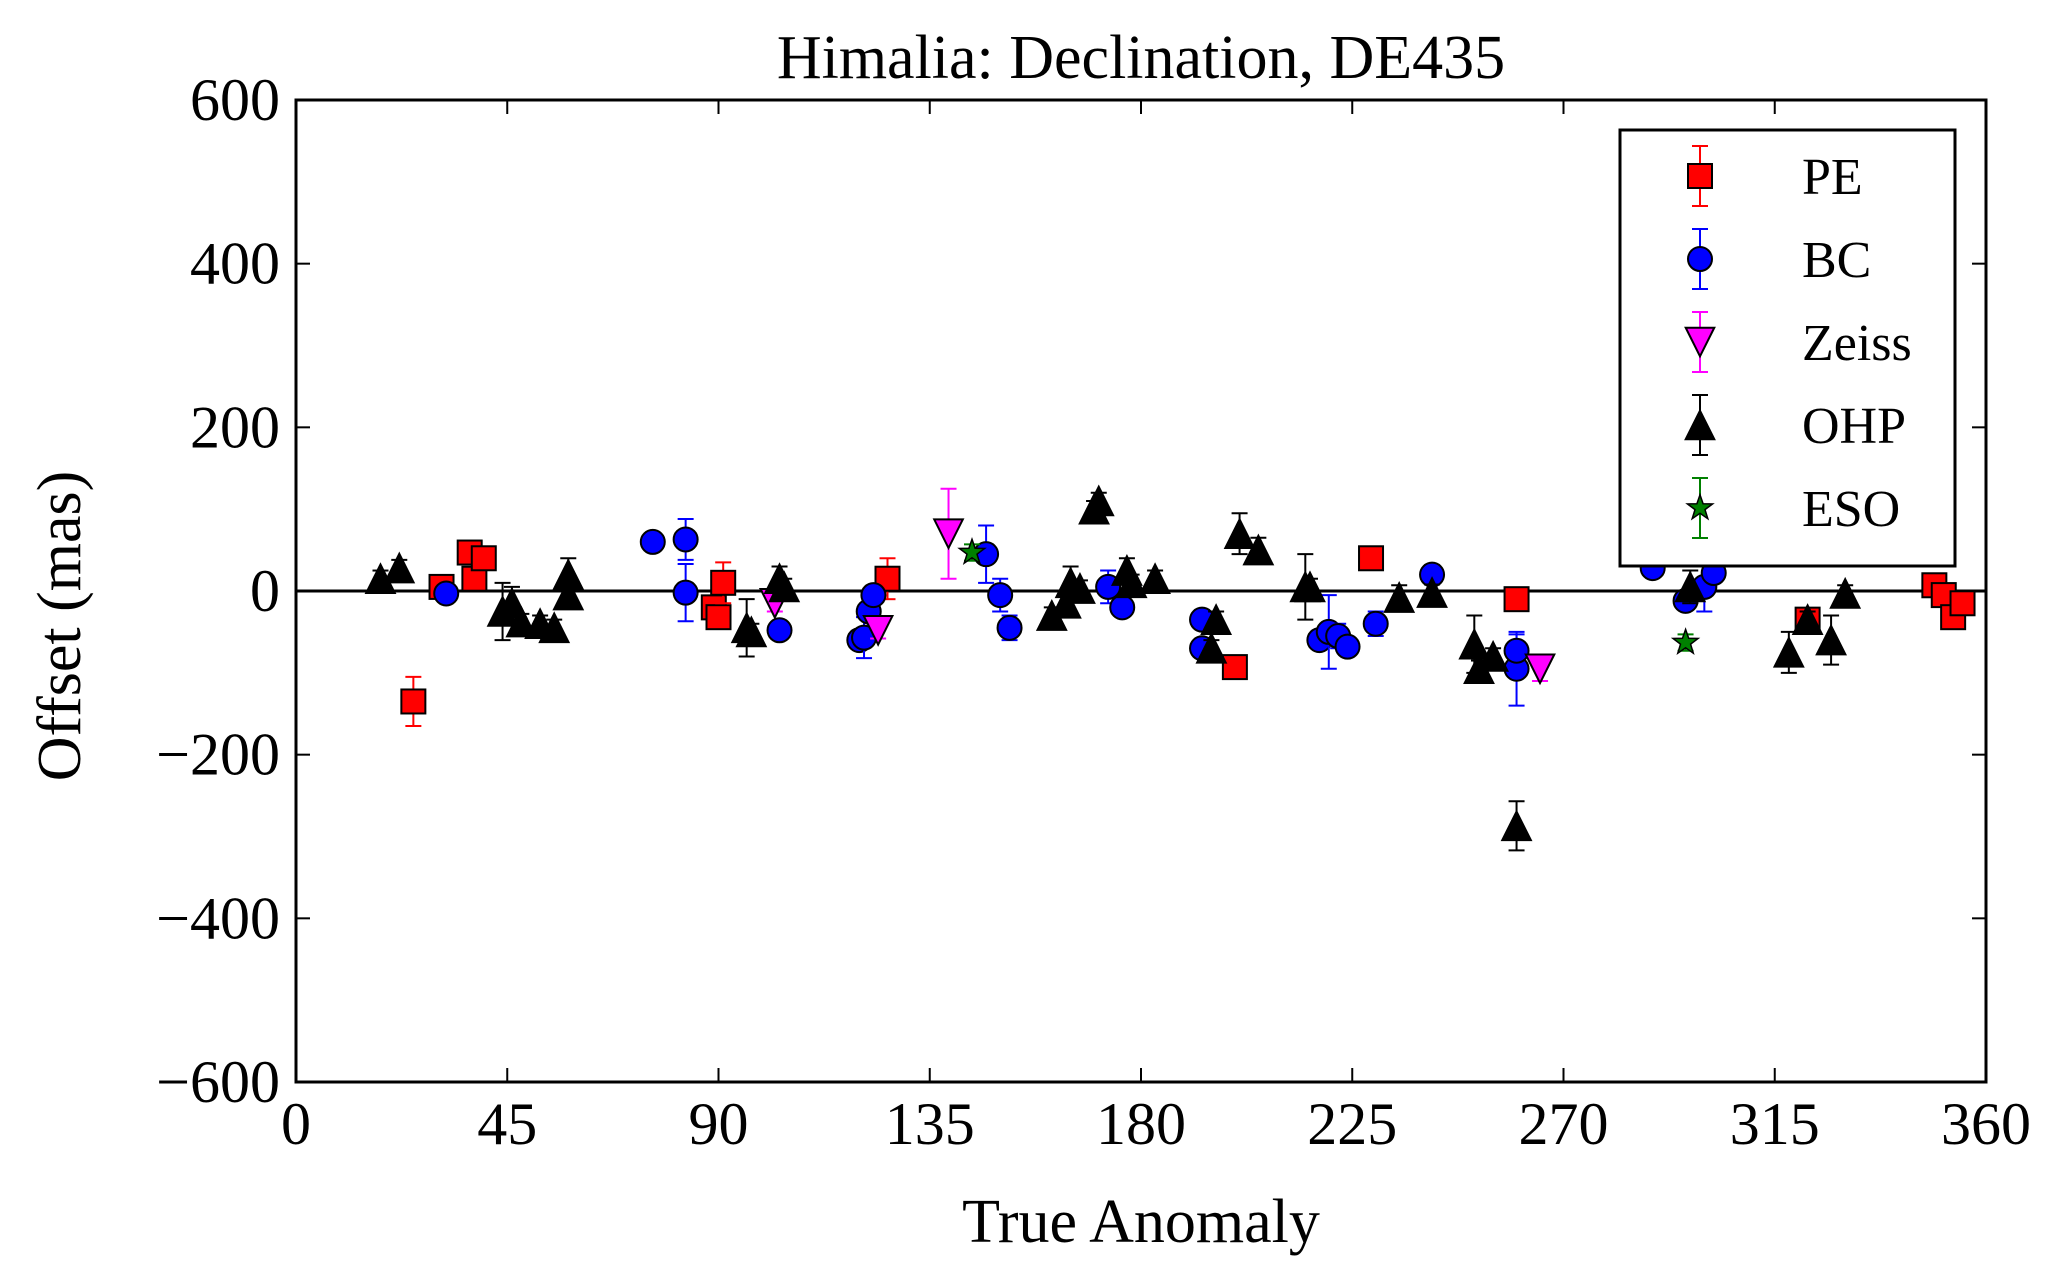 This screenshot has width=2053, height=1274. Describe the element at coordinates (1795, 425) in the screenshot. I see `legend-entry-ohp: OHP` at that location.